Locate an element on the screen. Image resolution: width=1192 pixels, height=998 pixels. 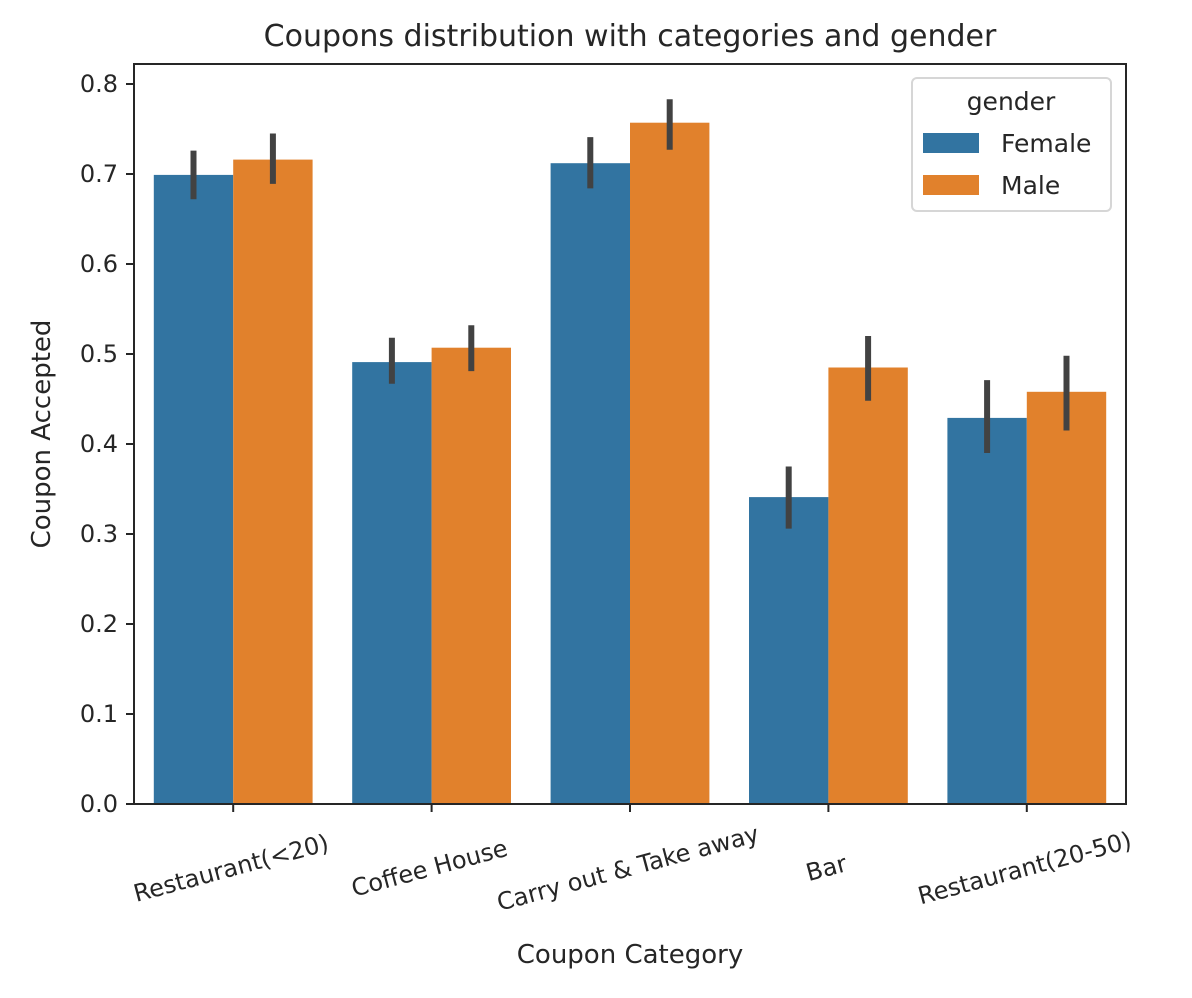
bar-coffee-house-male is located at coordinates (471, 575).